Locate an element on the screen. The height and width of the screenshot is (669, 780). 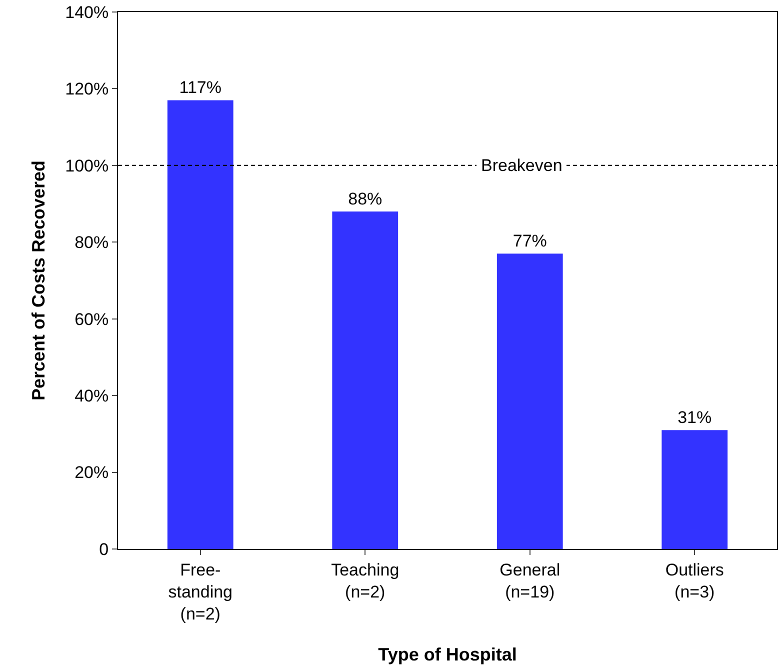
x-tick-label: General (n=19) is located at coordinates (530, 581).